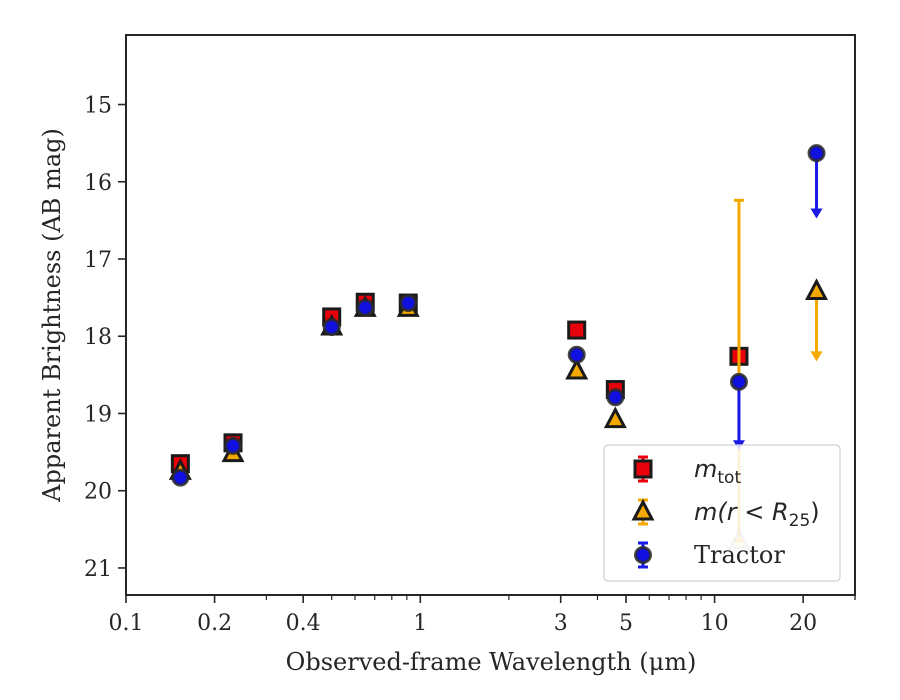 The height and width of the screenshot is (700, 900). Describe the element at coordinates (717, 471) in the screenshot. I see `legend-label-mtot: mtot` at that location.